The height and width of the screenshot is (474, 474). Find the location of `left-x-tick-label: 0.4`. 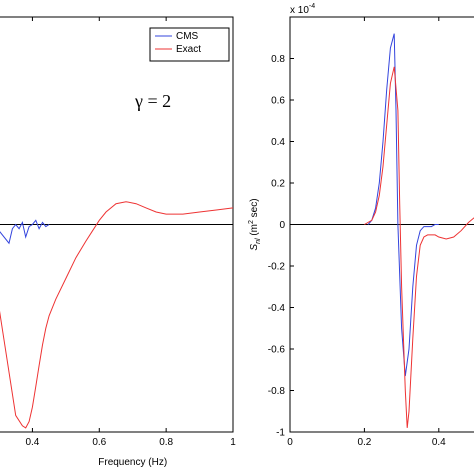

left-x-tick-label: 0.4 is located at coordinates (32, 442).